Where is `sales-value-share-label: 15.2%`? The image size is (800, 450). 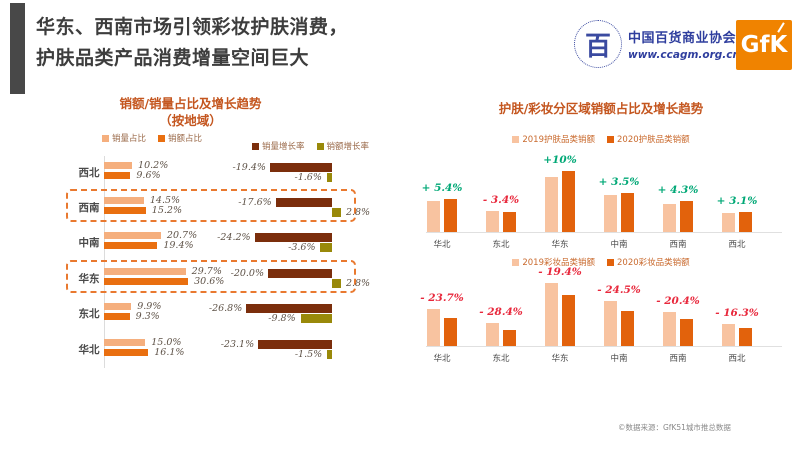 sales-value-share-label: 15.2% is located at coordinates (166, 210).